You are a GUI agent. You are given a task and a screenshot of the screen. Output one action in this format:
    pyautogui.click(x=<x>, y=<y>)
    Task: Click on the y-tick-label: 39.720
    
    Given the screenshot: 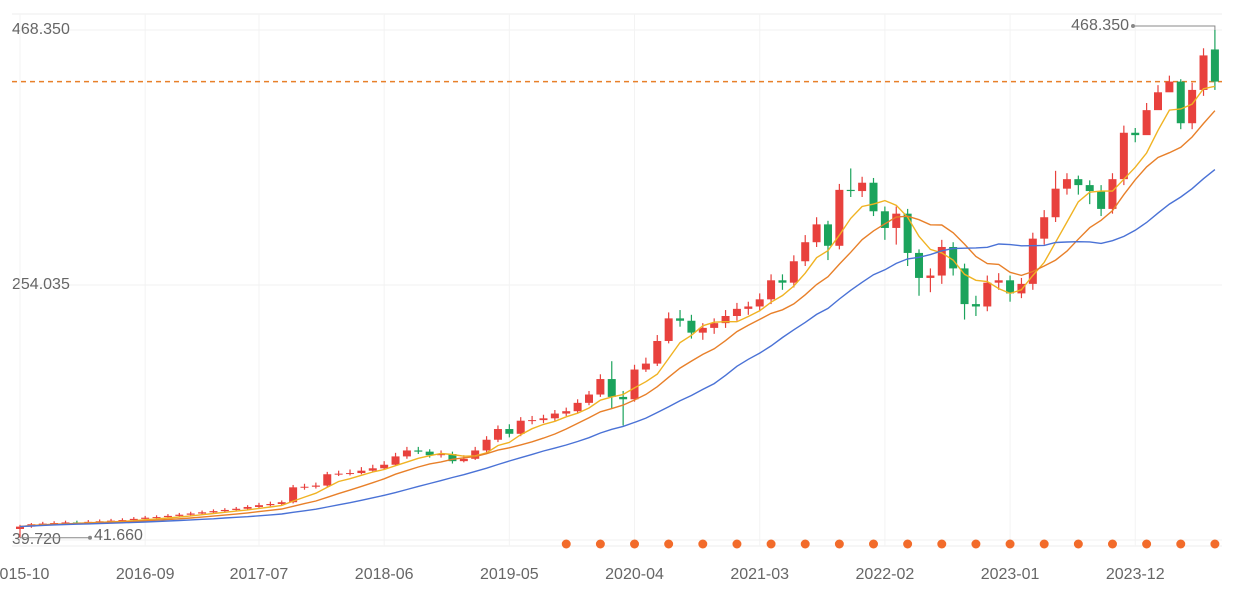 What is the action you would take?
    pyautogui.click(x=36, y=539)
    